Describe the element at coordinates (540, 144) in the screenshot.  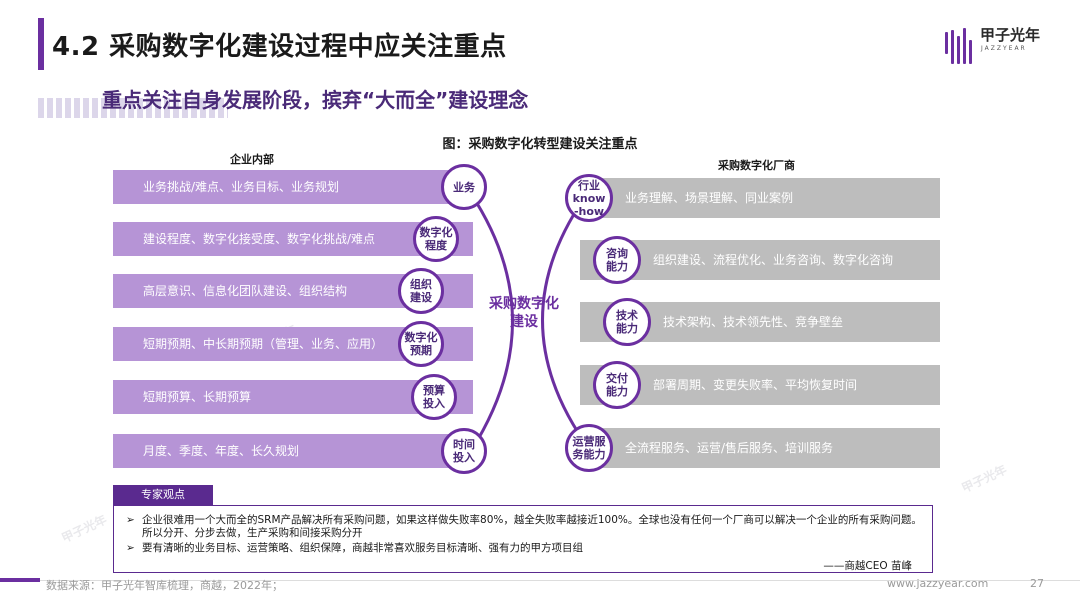
I see `diagram-title: 图：采购数字化转型建设关注重点` at that location.